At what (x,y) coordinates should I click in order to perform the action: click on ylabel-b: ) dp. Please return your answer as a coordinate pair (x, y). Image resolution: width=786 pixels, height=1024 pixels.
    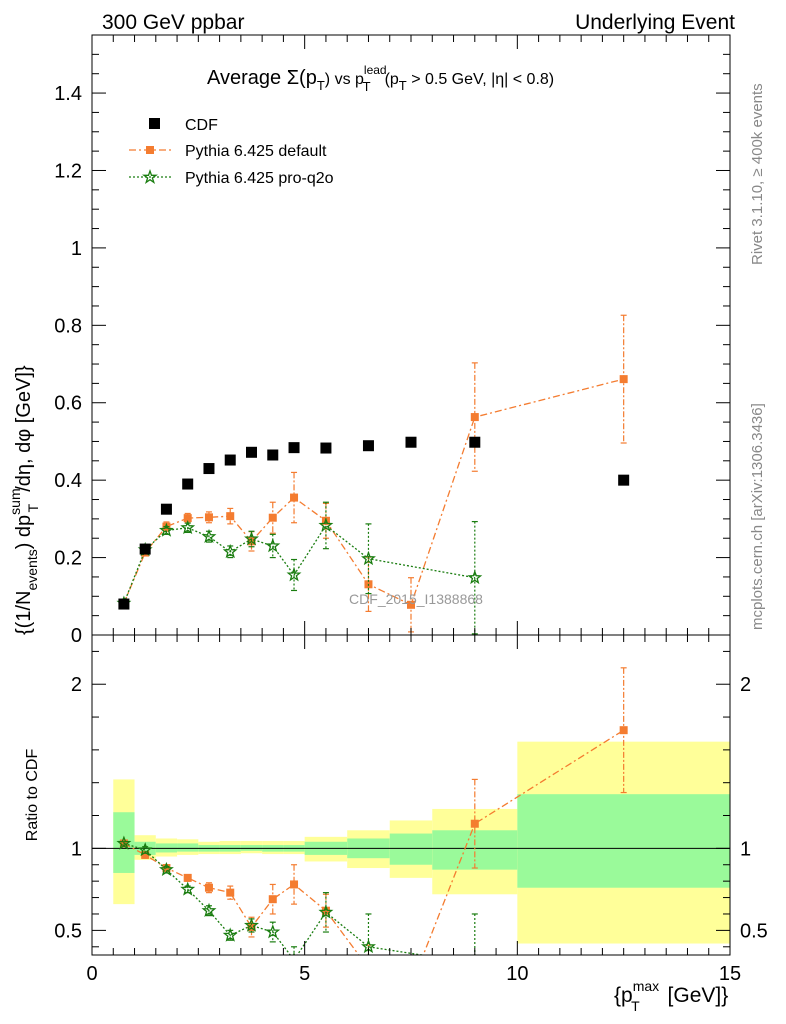
    Looking at the image, I should click on (24, 532).